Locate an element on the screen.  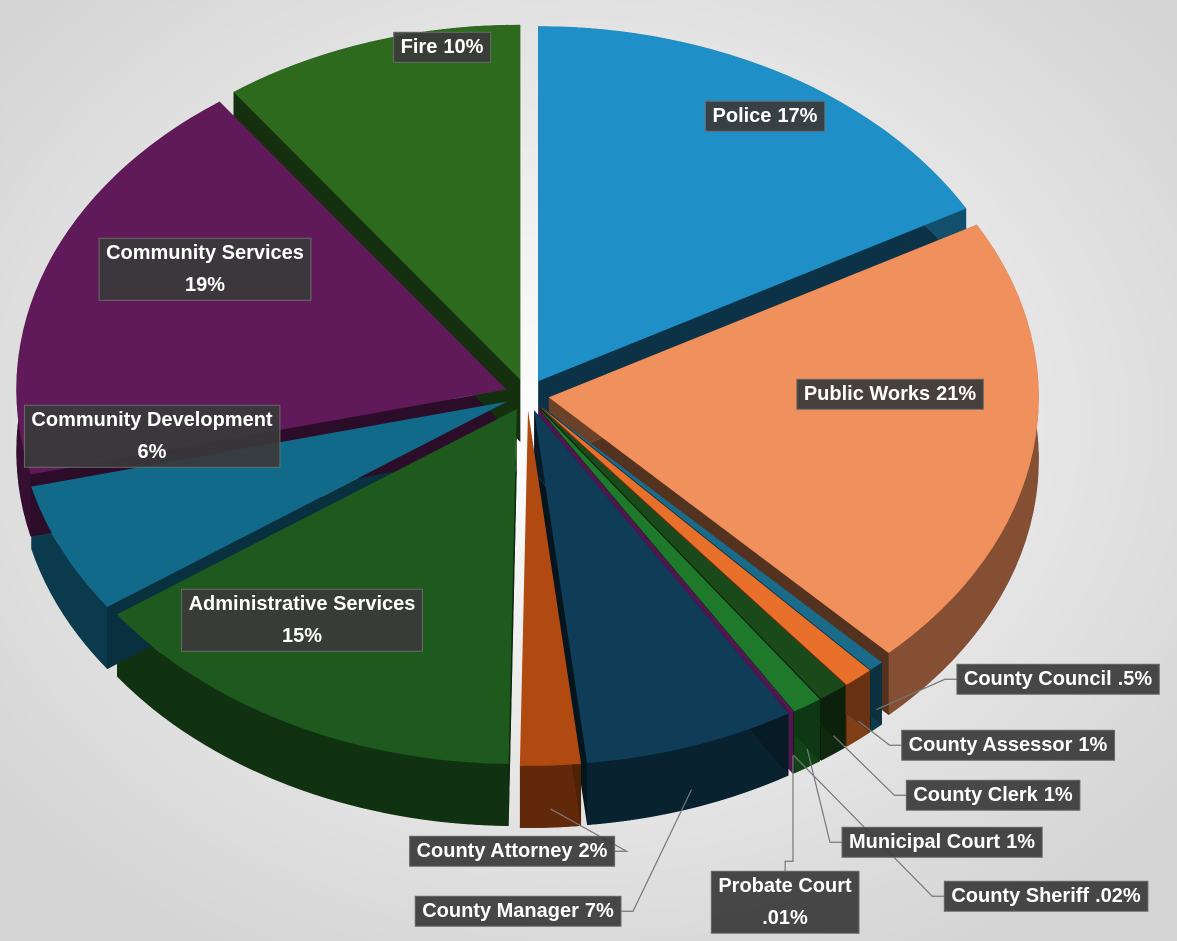
label-text: Fire 10% is located at coordinates (442, 47).